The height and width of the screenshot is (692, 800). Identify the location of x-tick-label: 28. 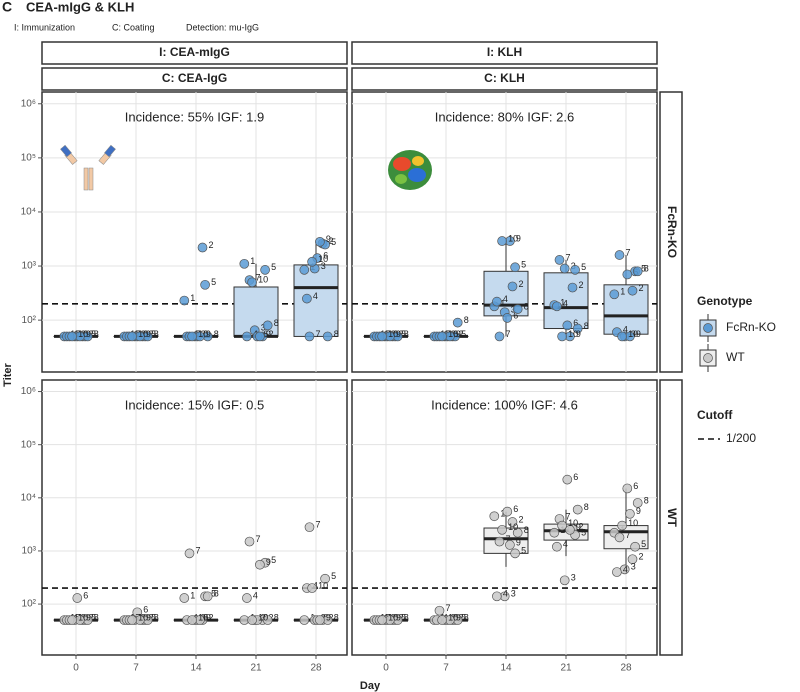
(626, 668).